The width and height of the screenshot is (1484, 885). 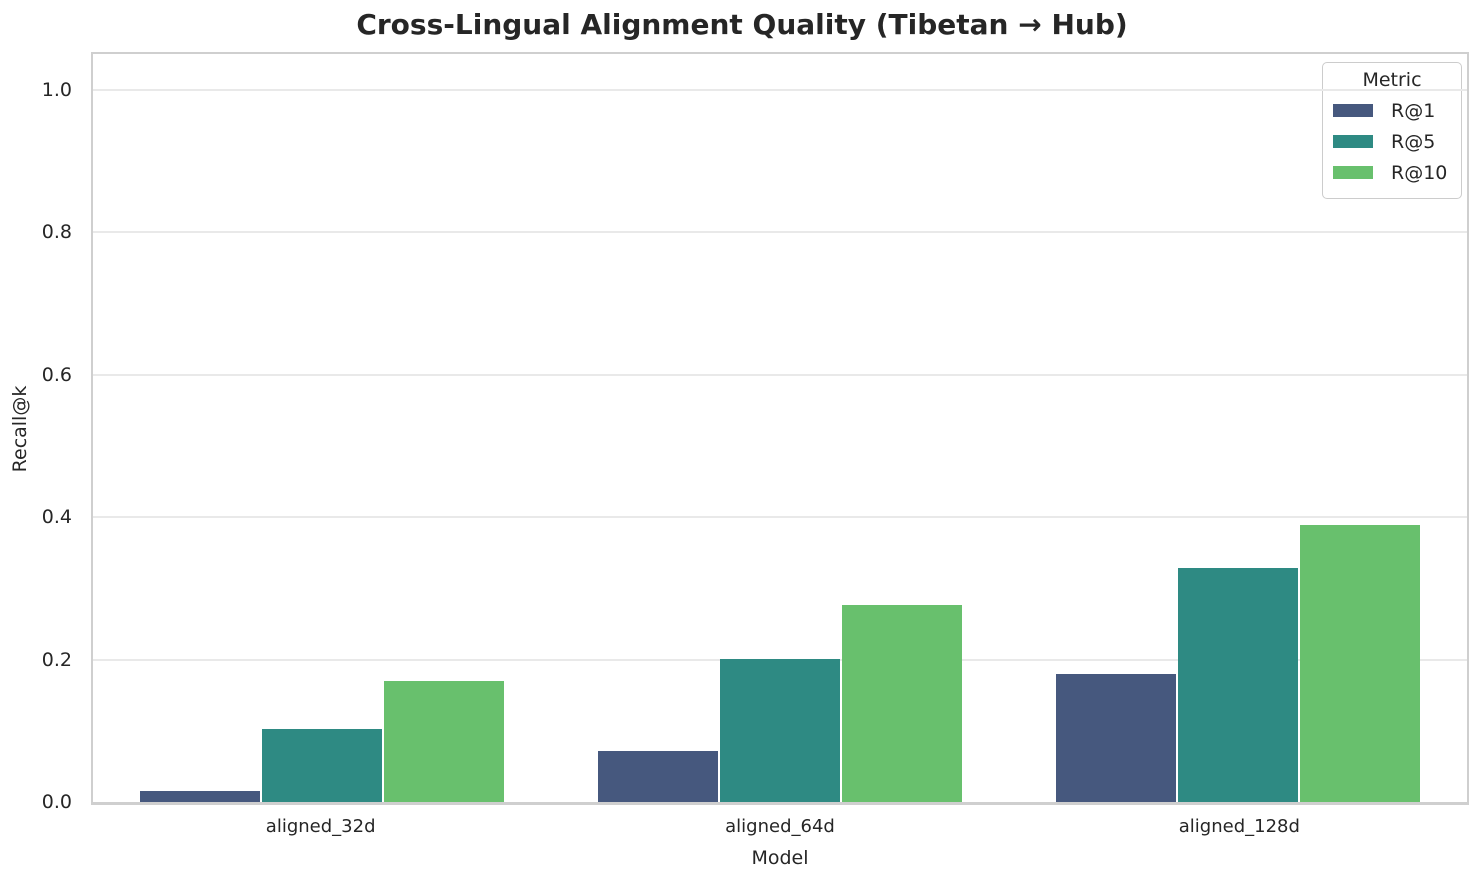 I want to click on legend-item: R@5, so click(x=1392, y=141).